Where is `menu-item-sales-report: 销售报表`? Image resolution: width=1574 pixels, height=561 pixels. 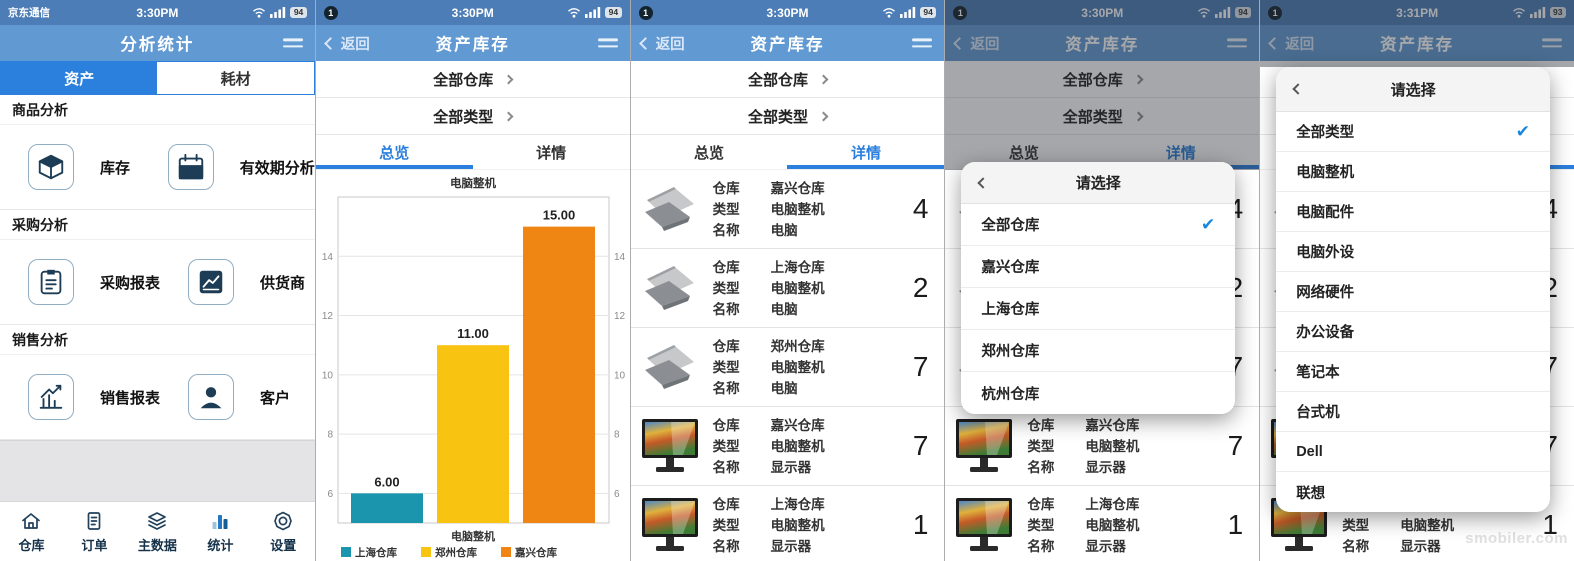 menu-item-sales-report: 销售报表 is located at coordinates (80, 397).